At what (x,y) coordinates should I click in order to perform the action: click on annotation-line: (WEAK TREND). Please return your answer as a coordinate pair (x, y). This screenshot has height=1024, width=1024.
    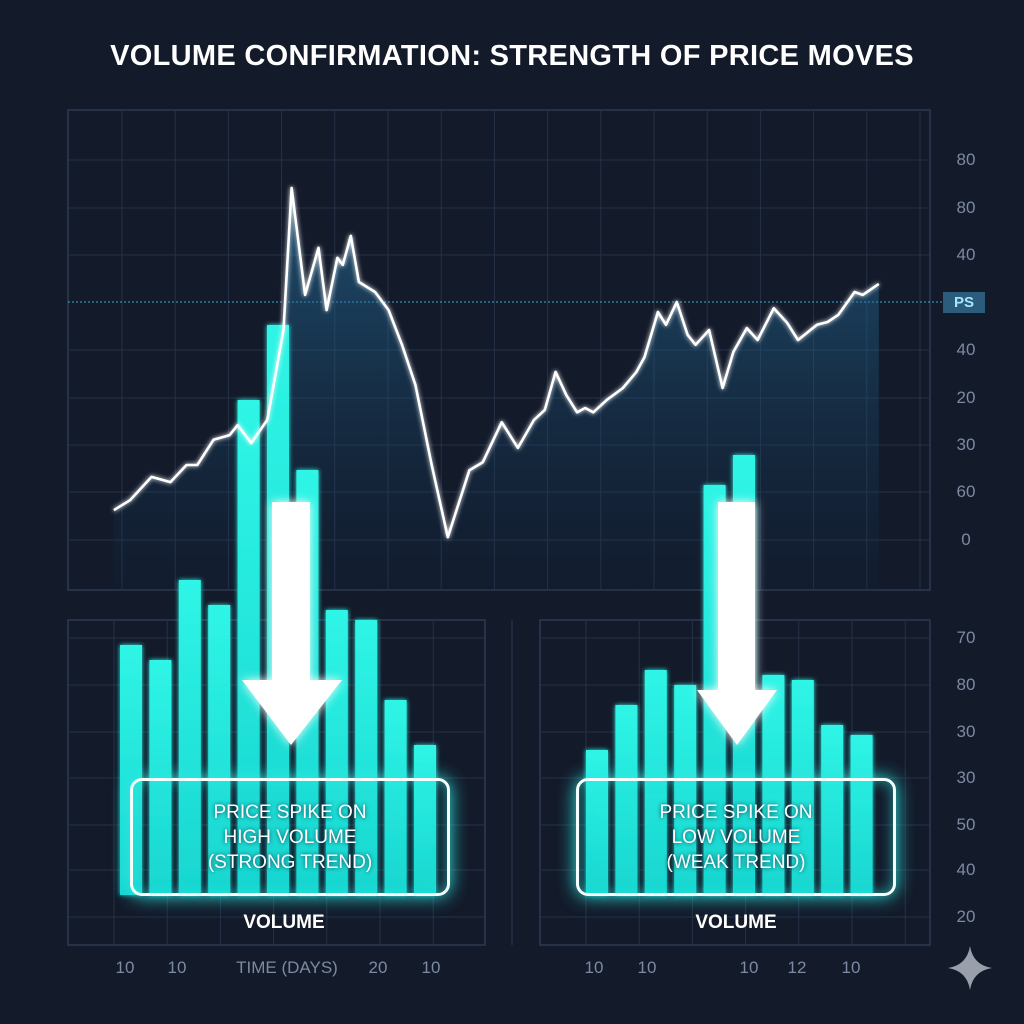
    Looking at the image, I should click on (736, 862).